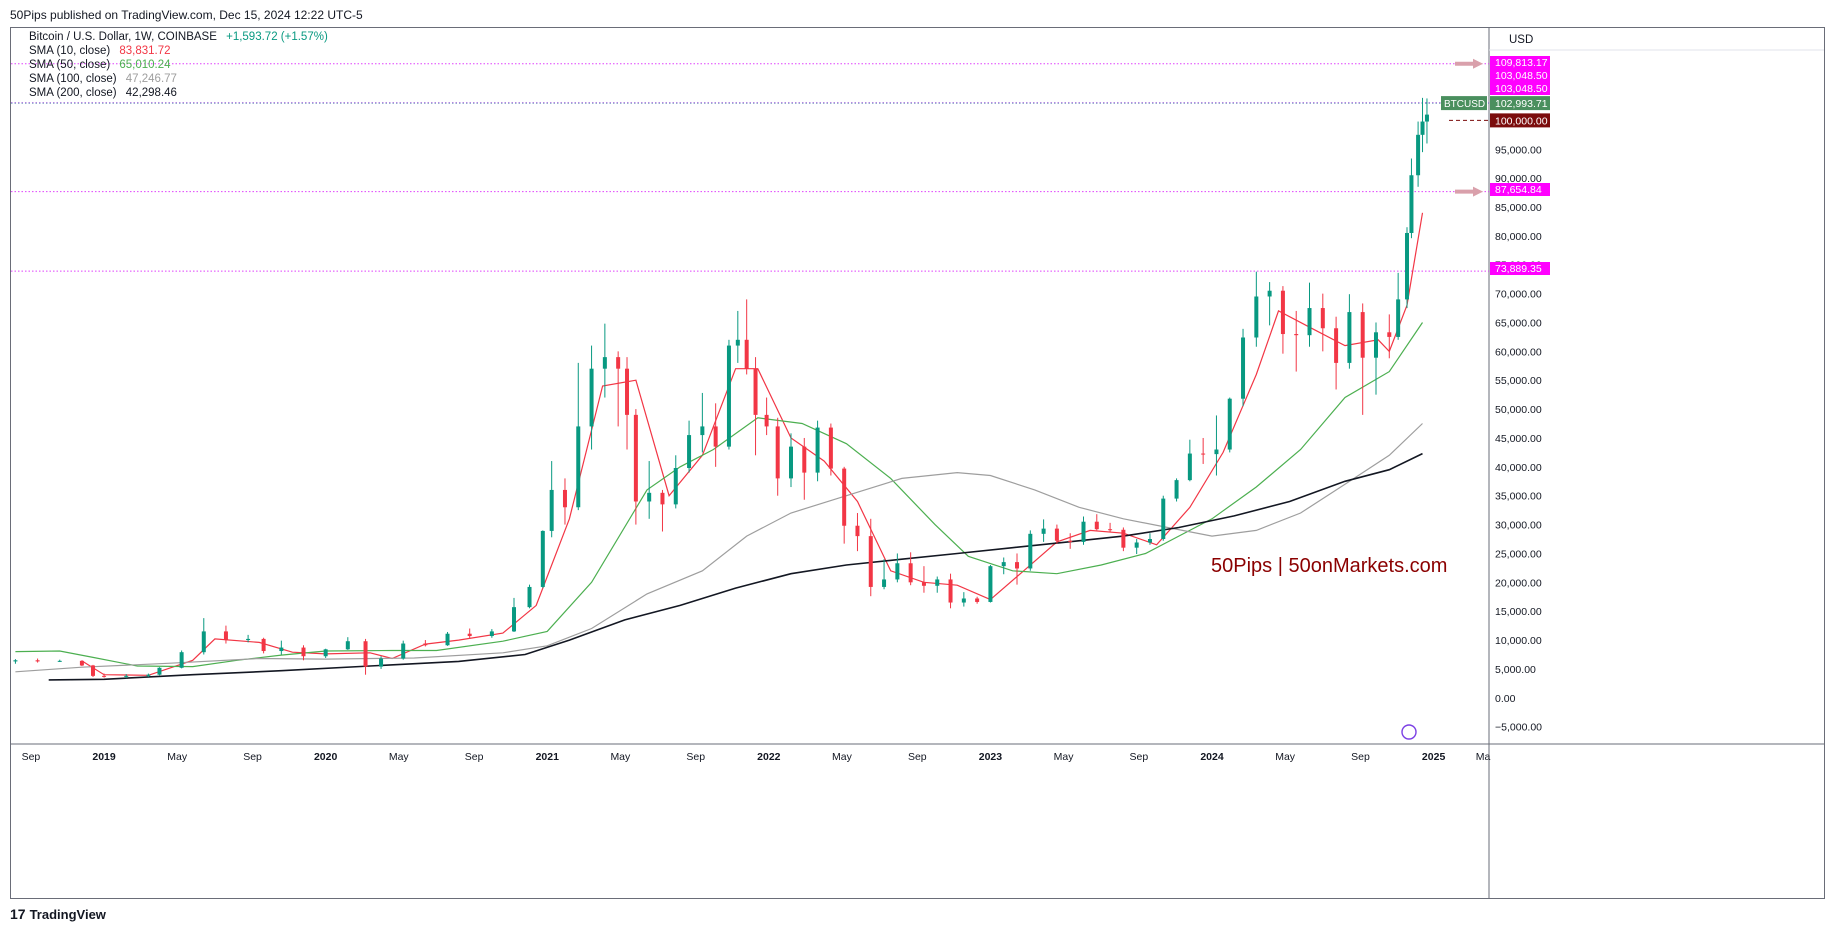 This screenshot has width=1835, height=933. I want to click on legend-sma10: SMA (10, close) 83,831.72, so click(100, 51).